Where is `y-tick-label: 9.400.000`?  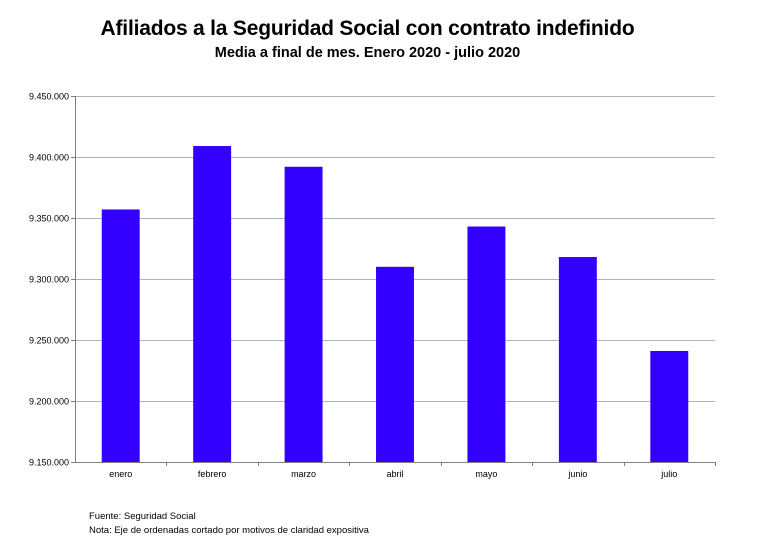
y-tick-label: 9.400.000 is located at coordinates (49, 158).